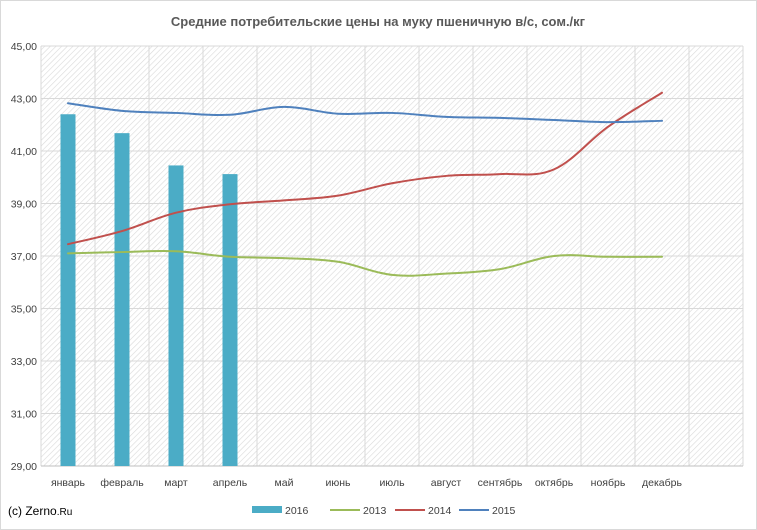  I want to click on y-tick-label: 31,00, so click(24, 415).